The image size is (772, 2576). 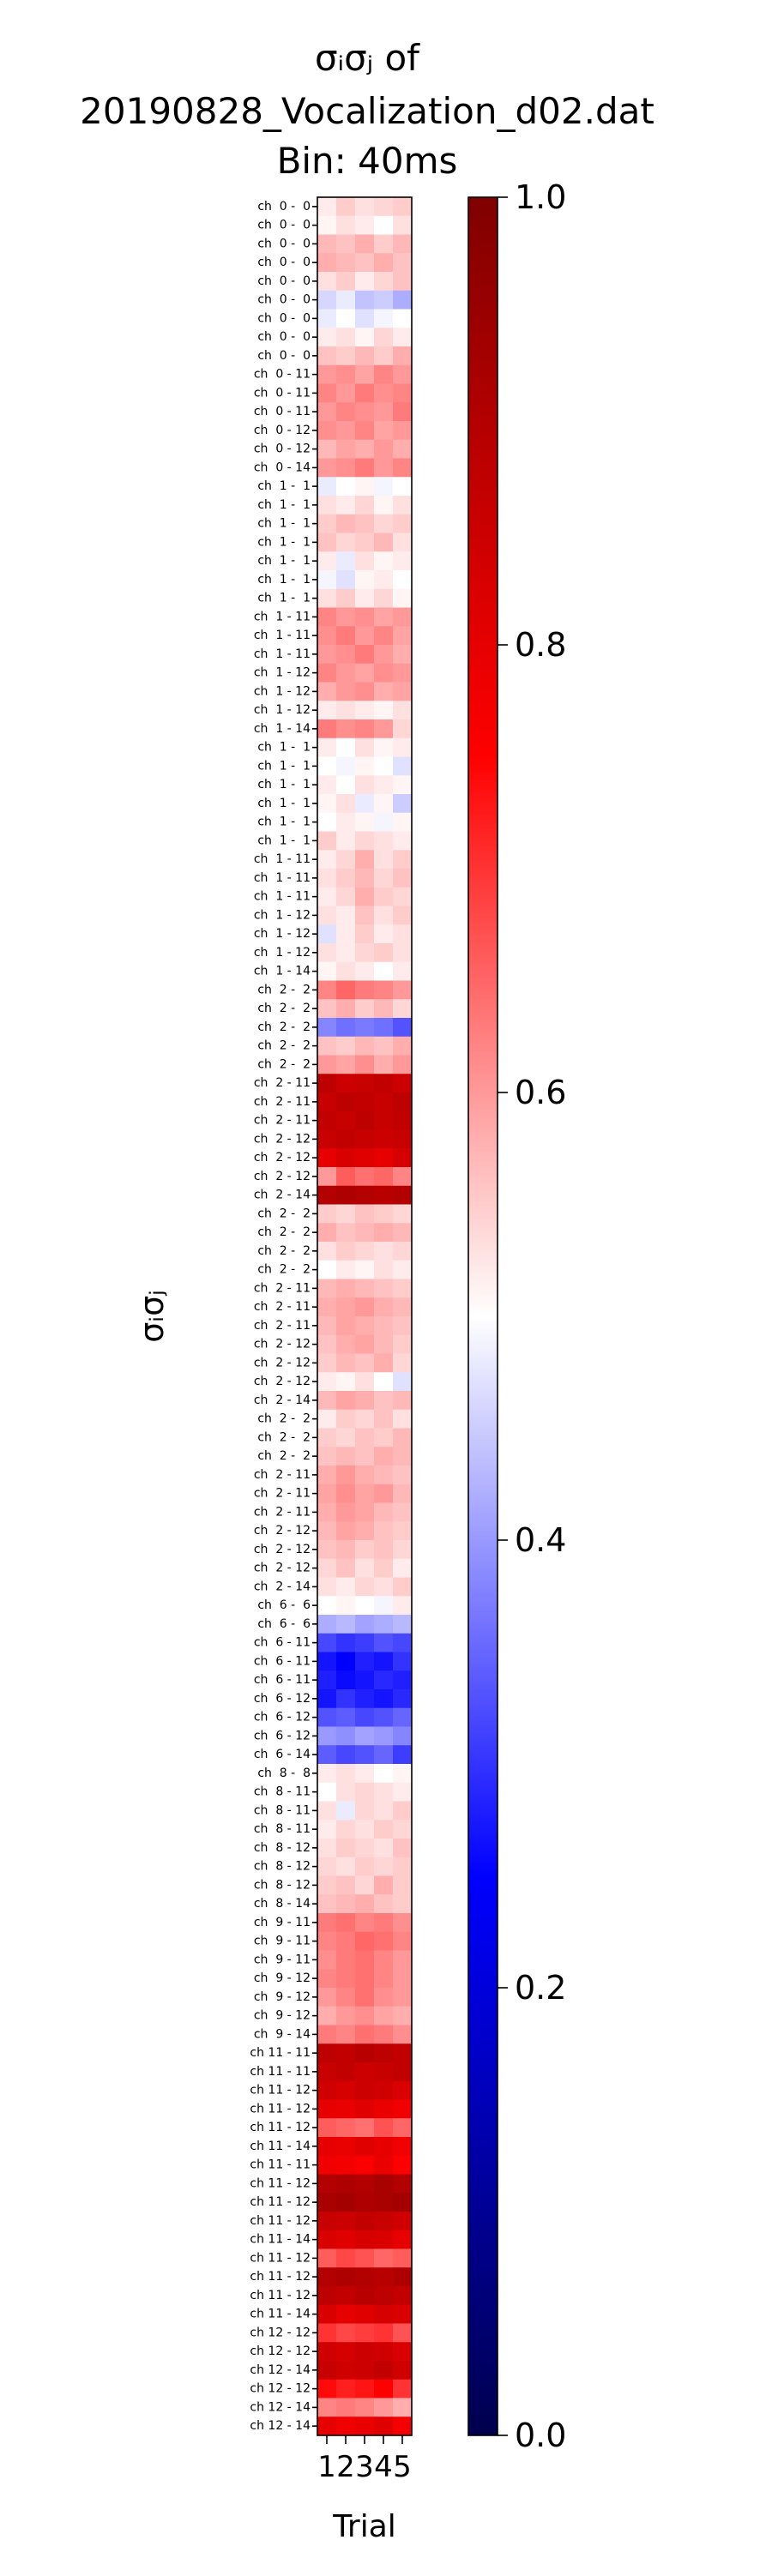 I want to click on y-tick-label: ch 8 - 12, so click(x=282, y=1867).